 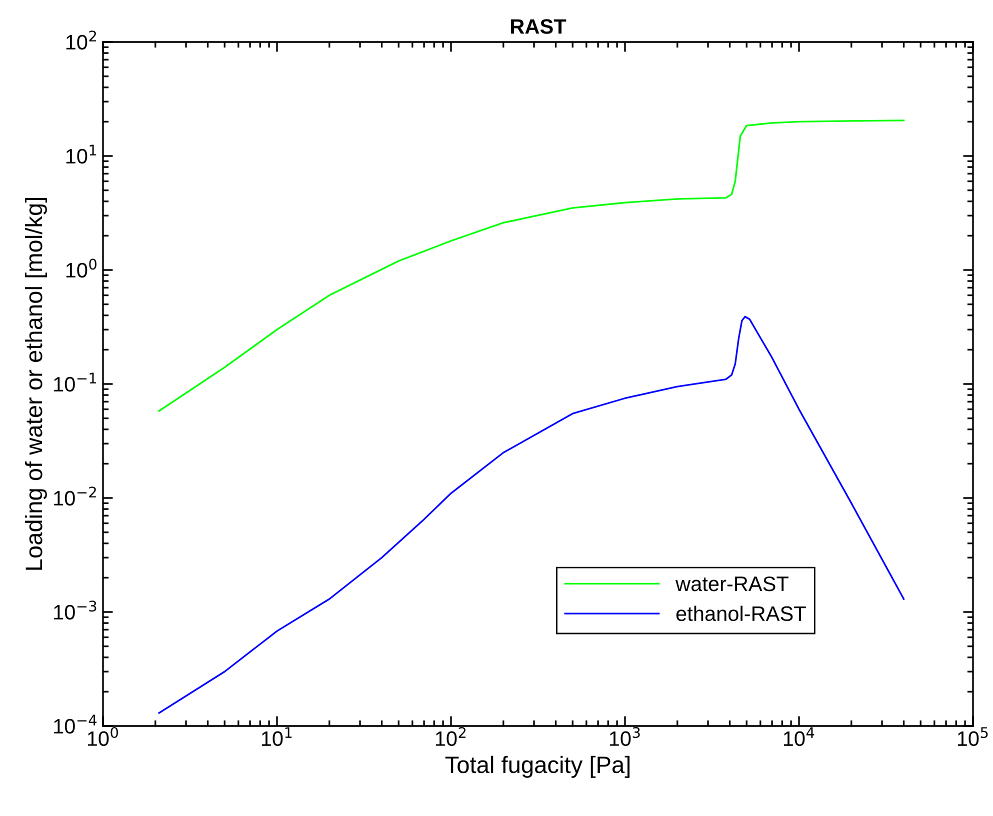 I want to click on legend-label: water-RAST, so click(x=731, y=584).